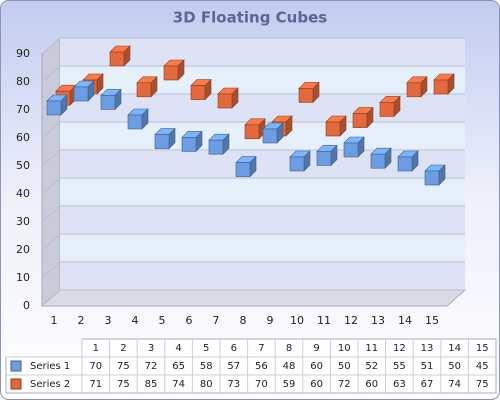  Describe the element at coordinates (206, 348) in the screenshot. I see `table-header: 5` at that location.